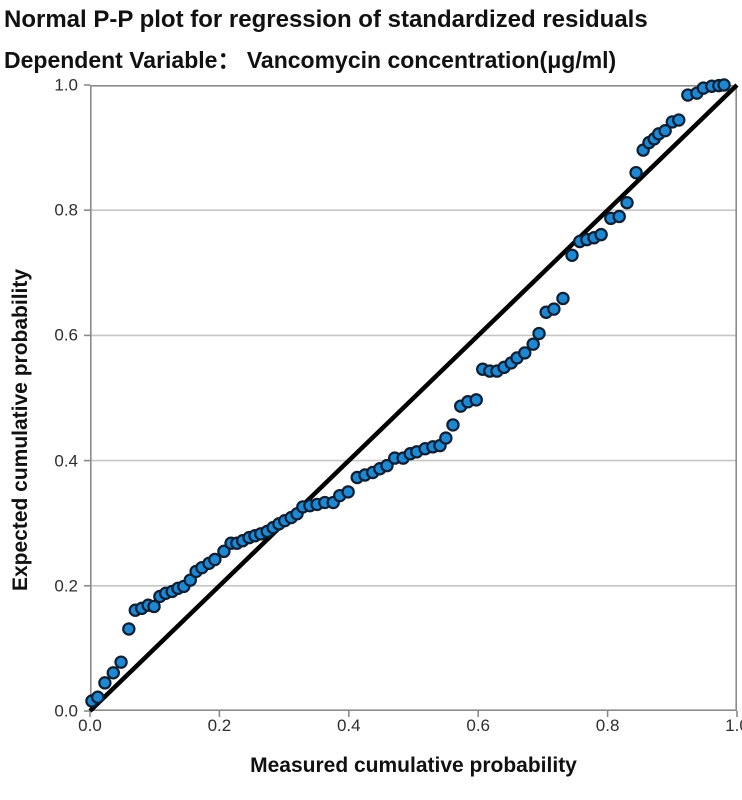 The height and width of the screenshot is (800, 742). What do you see at coordinates (66, 461) in the screenshot?
I see `y-tick-label: 0.4` at bounding box center [66, 461].